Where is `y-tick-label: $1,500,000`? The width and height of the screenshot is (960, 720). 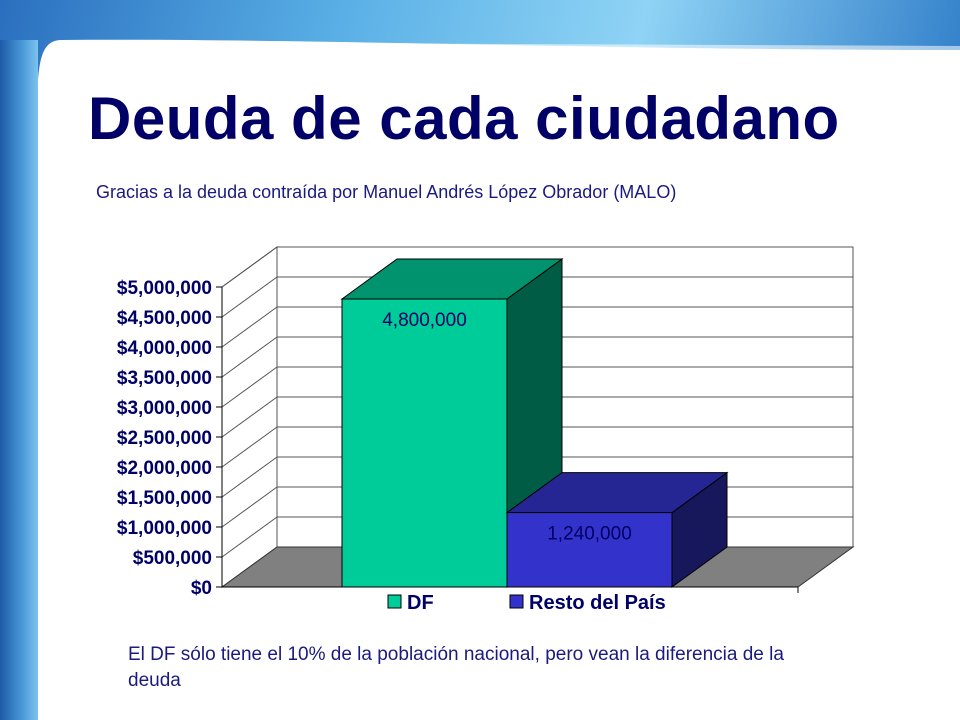 y-tick-label: $1,500,000 is located at coordinates (164, 498).